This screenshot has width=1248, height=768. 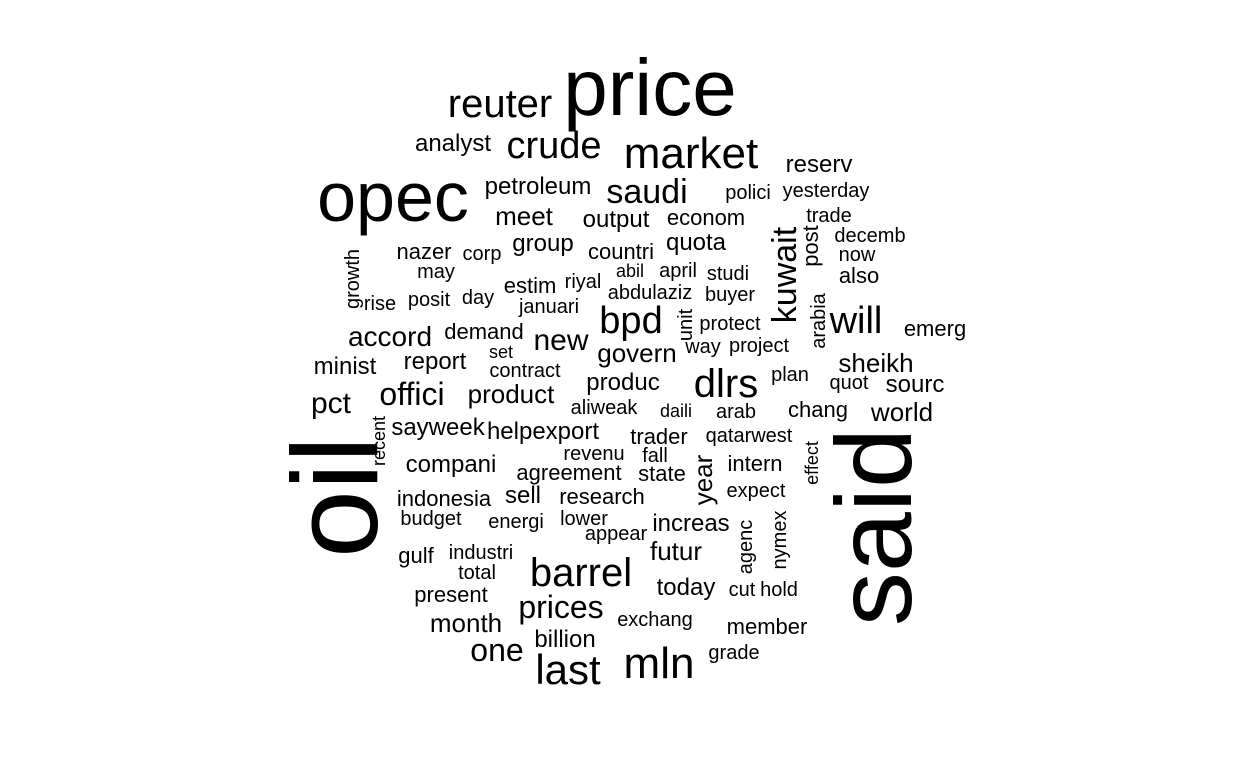 What do you see at coordinates (481, 553) in the screenshot?
I see `word-industri: industri` at bounding box center [481, 553].